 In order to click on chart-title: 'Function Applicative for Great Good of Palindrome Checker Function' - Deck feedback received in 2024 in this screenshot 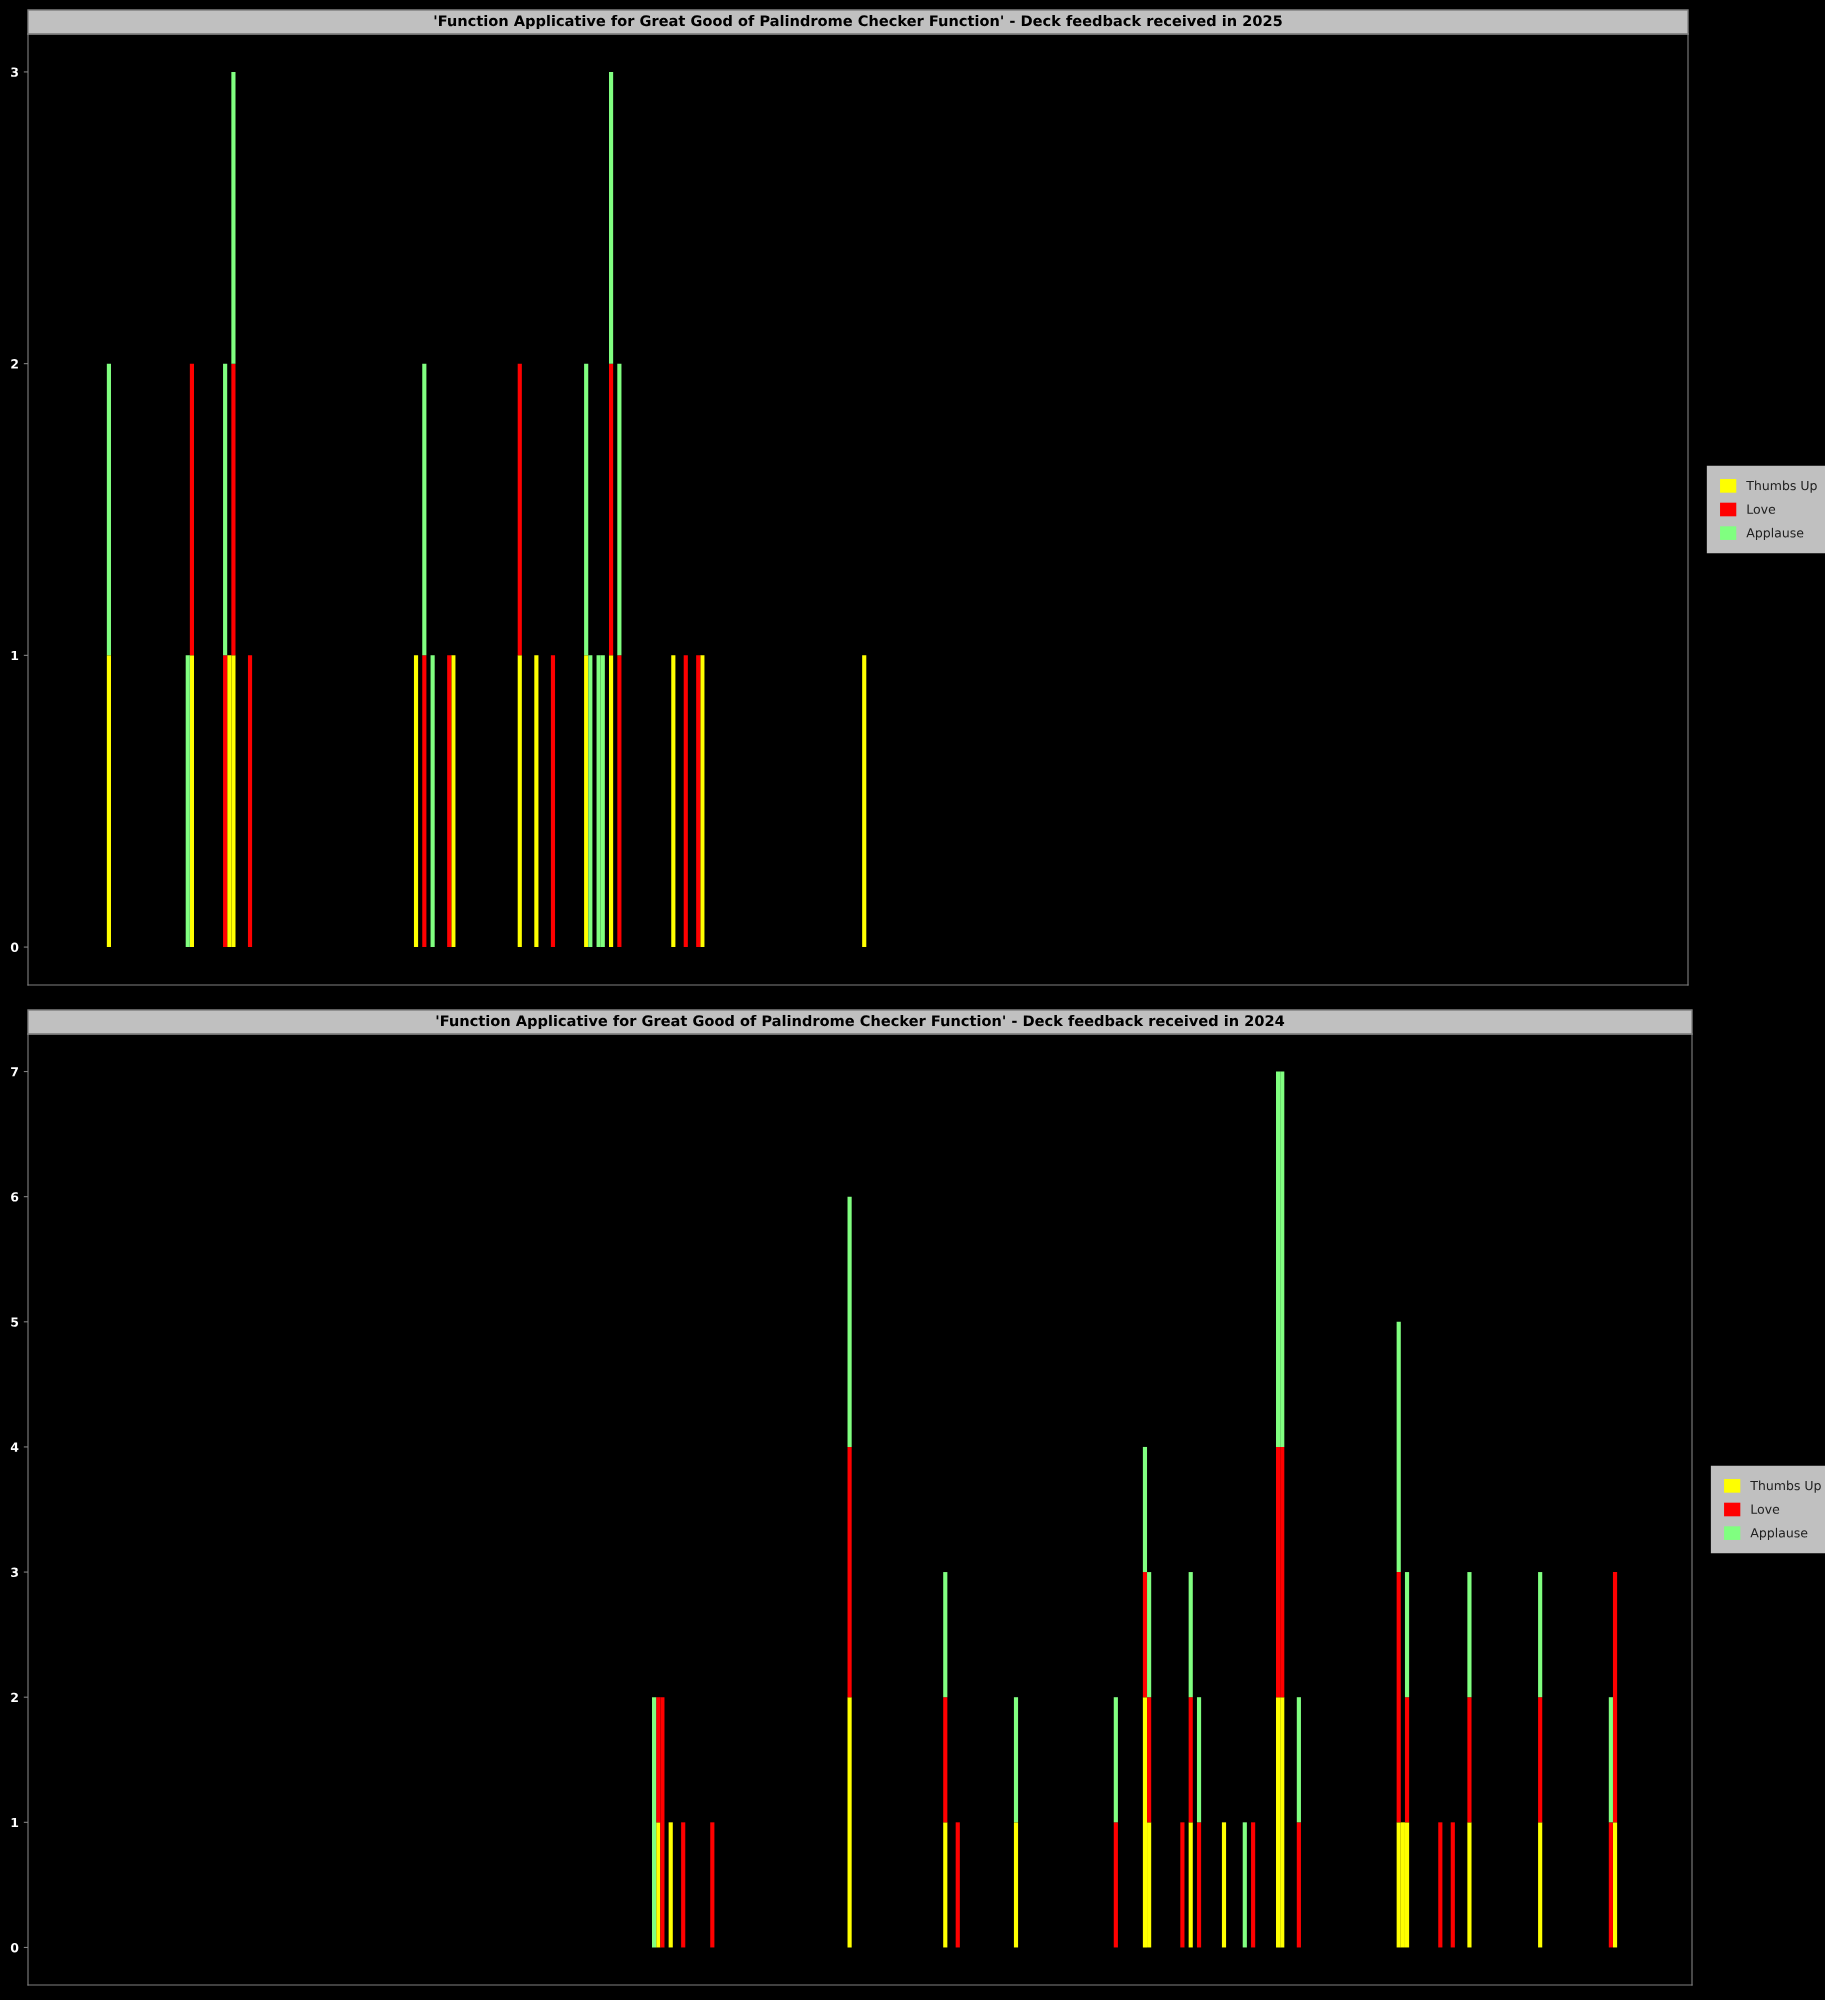, I will do `click(860, 1022)`.